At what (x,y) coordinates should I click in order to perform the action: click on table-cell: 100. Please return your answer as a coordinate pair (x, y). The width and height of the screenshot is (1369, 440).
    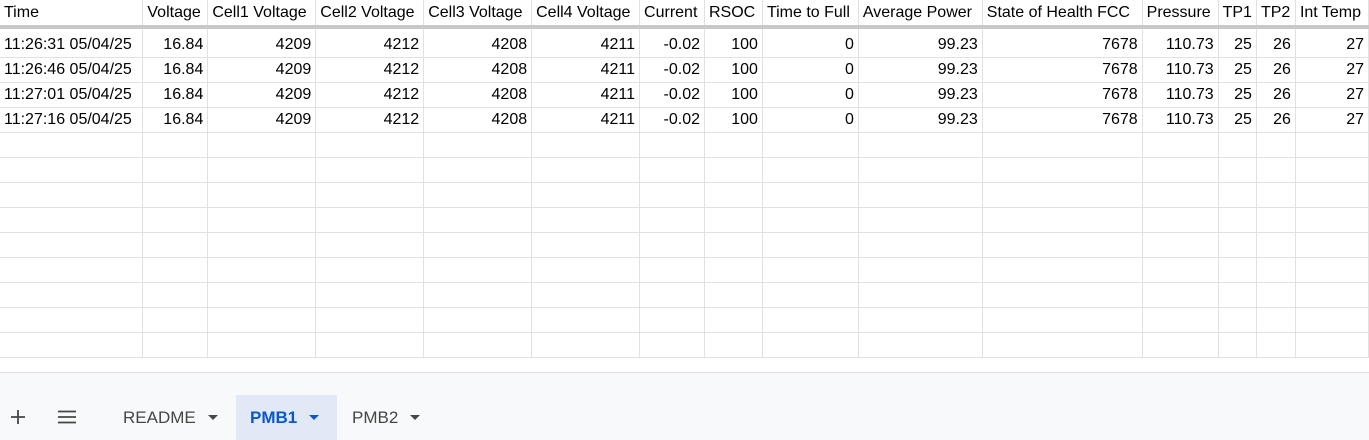
    Looking at the image, I should click on (733, 120).